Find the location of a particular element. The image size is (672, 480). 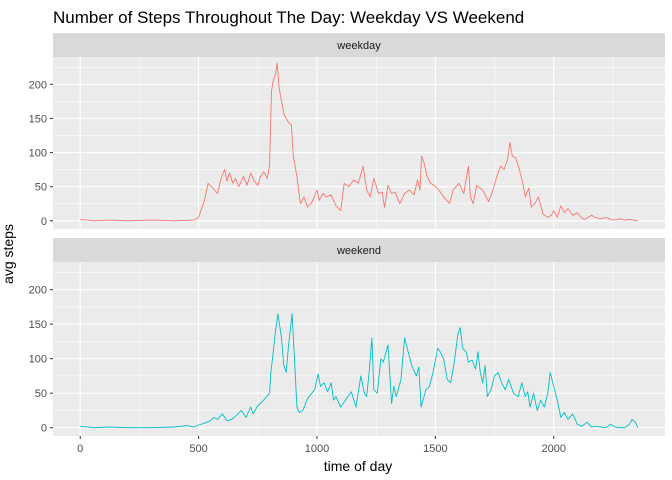

x-axis: 0 500 1000 1500 2000 is located at coordinates (321, 445).